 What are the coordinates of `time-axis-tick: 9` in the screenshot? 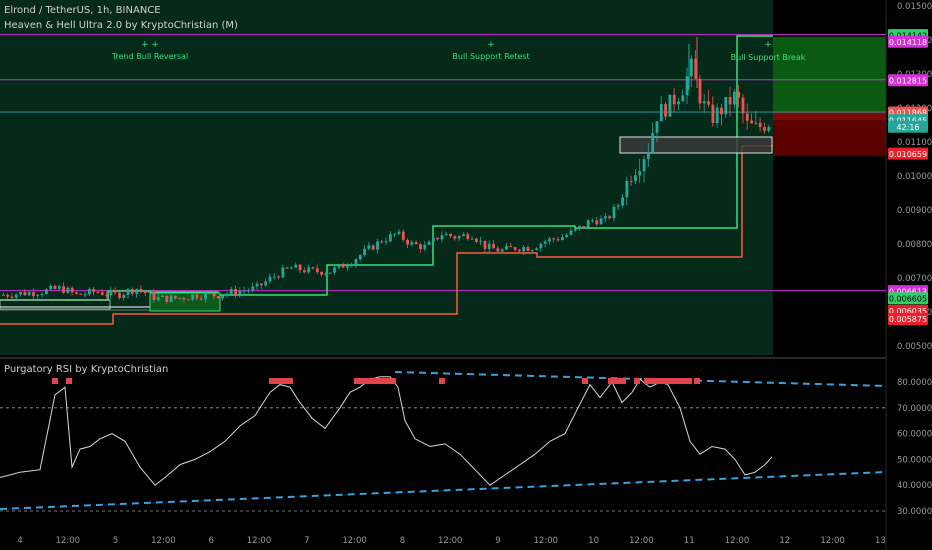 It's located at (497, 541).